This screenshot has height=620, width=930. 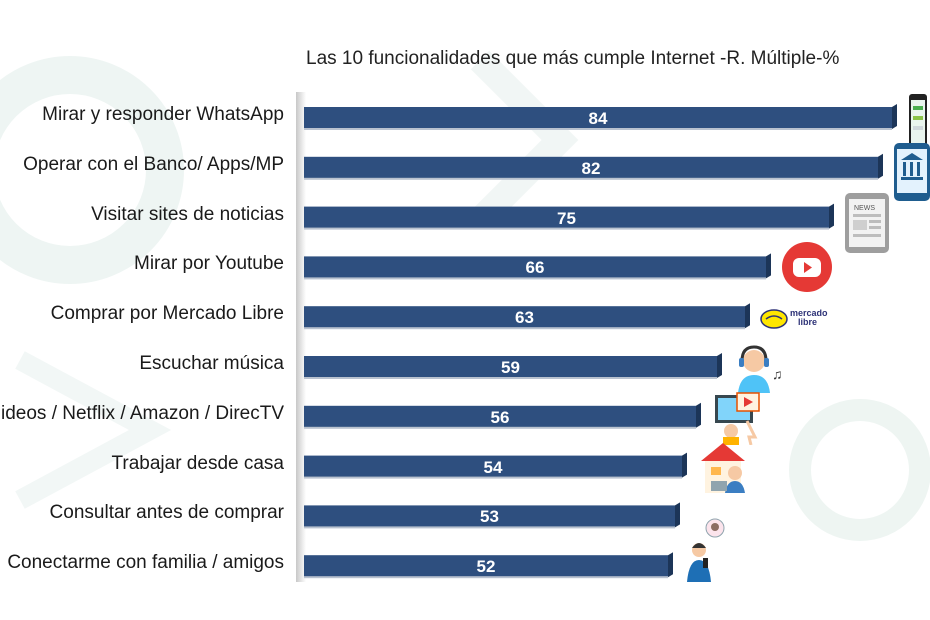 What do you see at coordinates (211, 363) in the screenshot?
I see `category-label: Escuchar música` at bounding box center [211, 363].